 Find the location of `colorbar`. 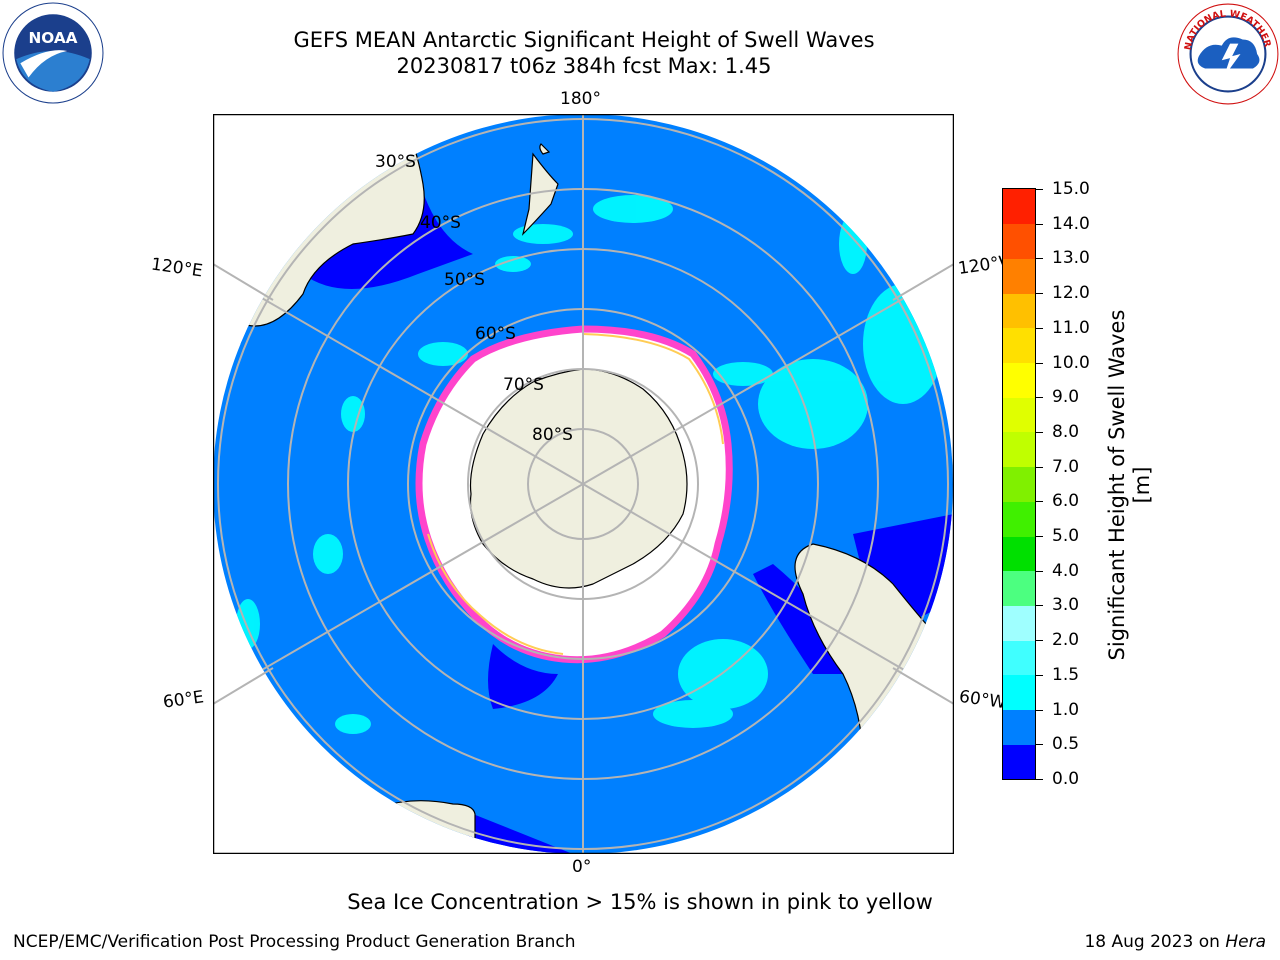

colorbar is located at coordinates (1019, 484).